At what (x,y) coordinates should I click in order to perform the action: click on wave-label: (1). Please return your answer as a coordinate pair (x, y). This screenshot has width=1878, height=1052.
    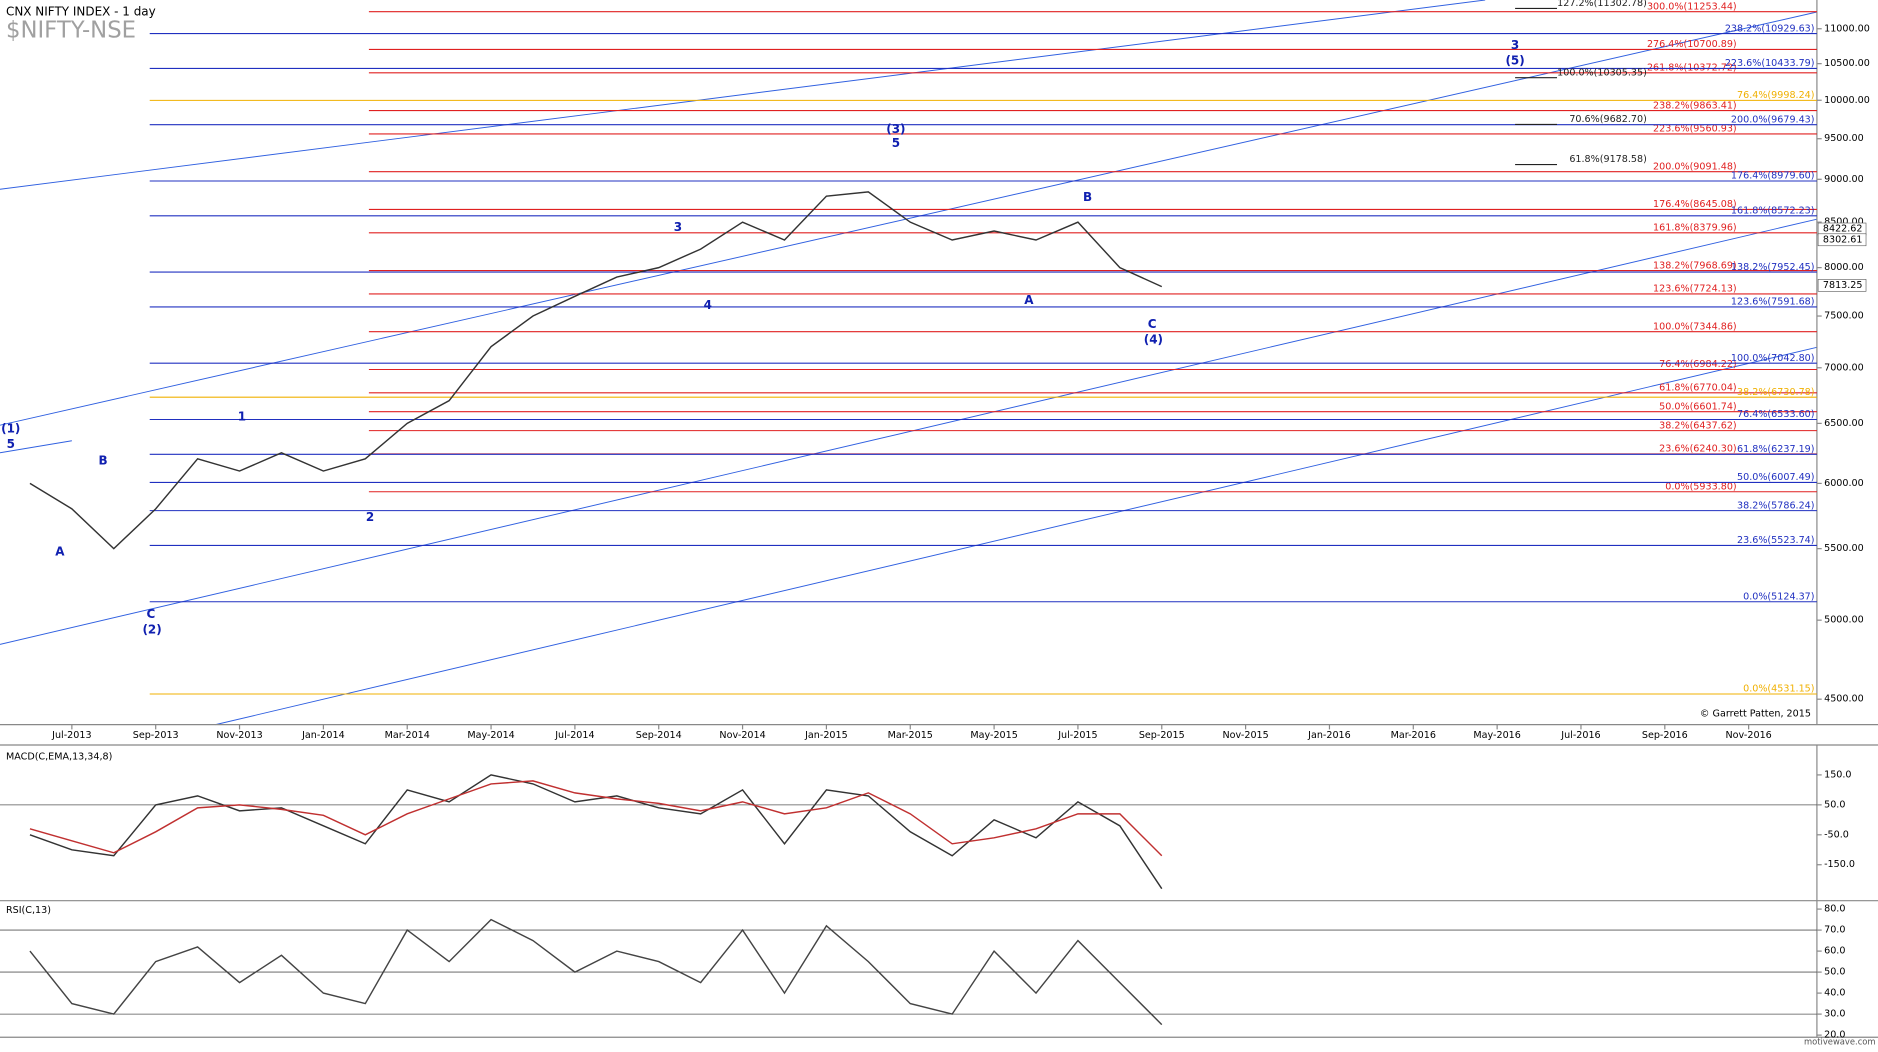
    Looking at the image, I should click on (10, 428).